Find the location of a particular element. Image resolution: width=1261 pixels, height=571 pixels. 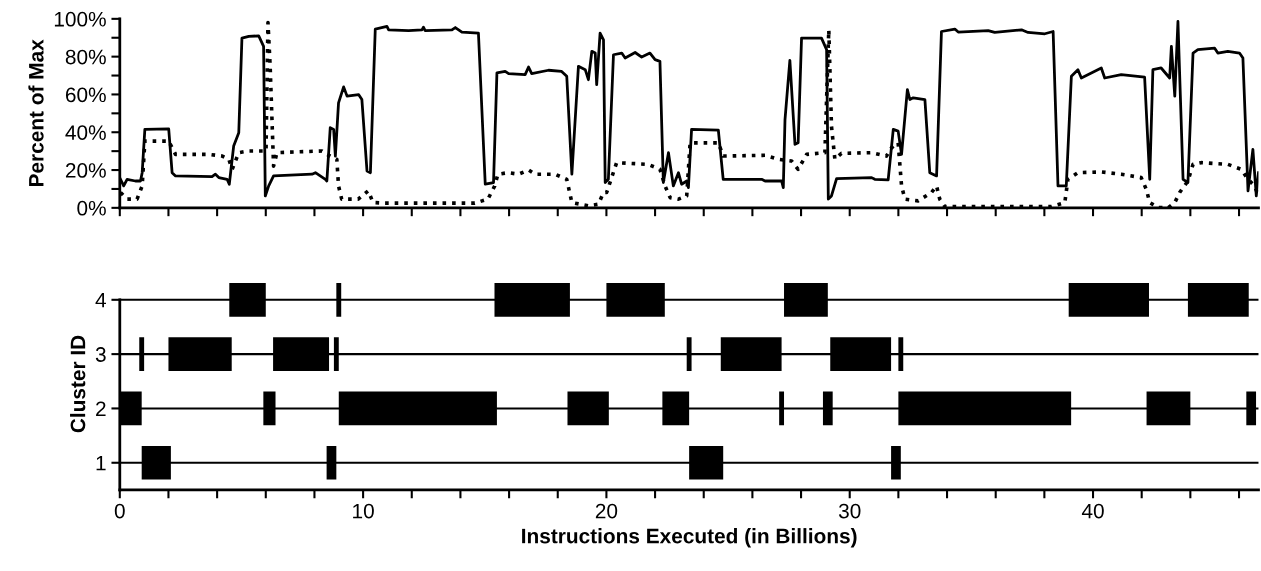

x-tick-label: 30 is located at coordinates (849, 511).